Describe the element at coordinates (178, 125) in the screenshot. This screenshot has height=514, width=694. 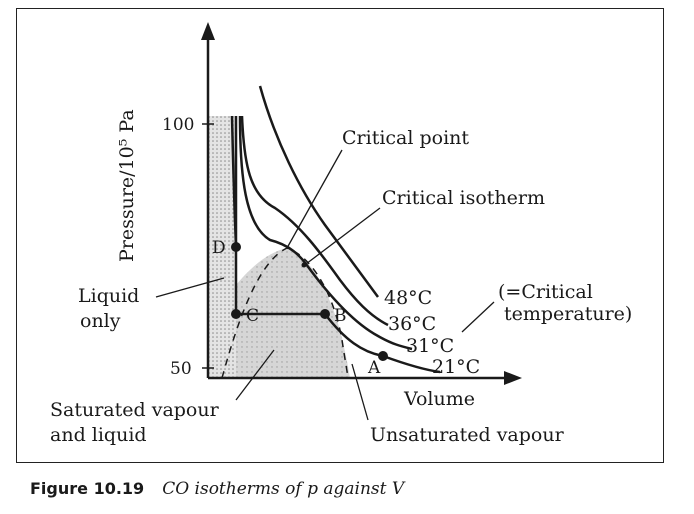
I see `tick-label-100: 100` at that location.